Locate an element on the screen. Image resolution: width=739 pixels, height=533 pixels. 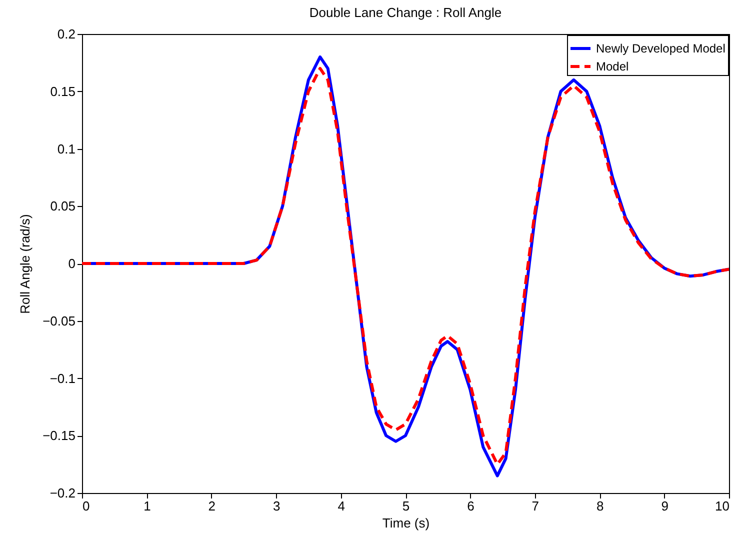
x-tick-label: 0 is located at coordinates (86, 506).